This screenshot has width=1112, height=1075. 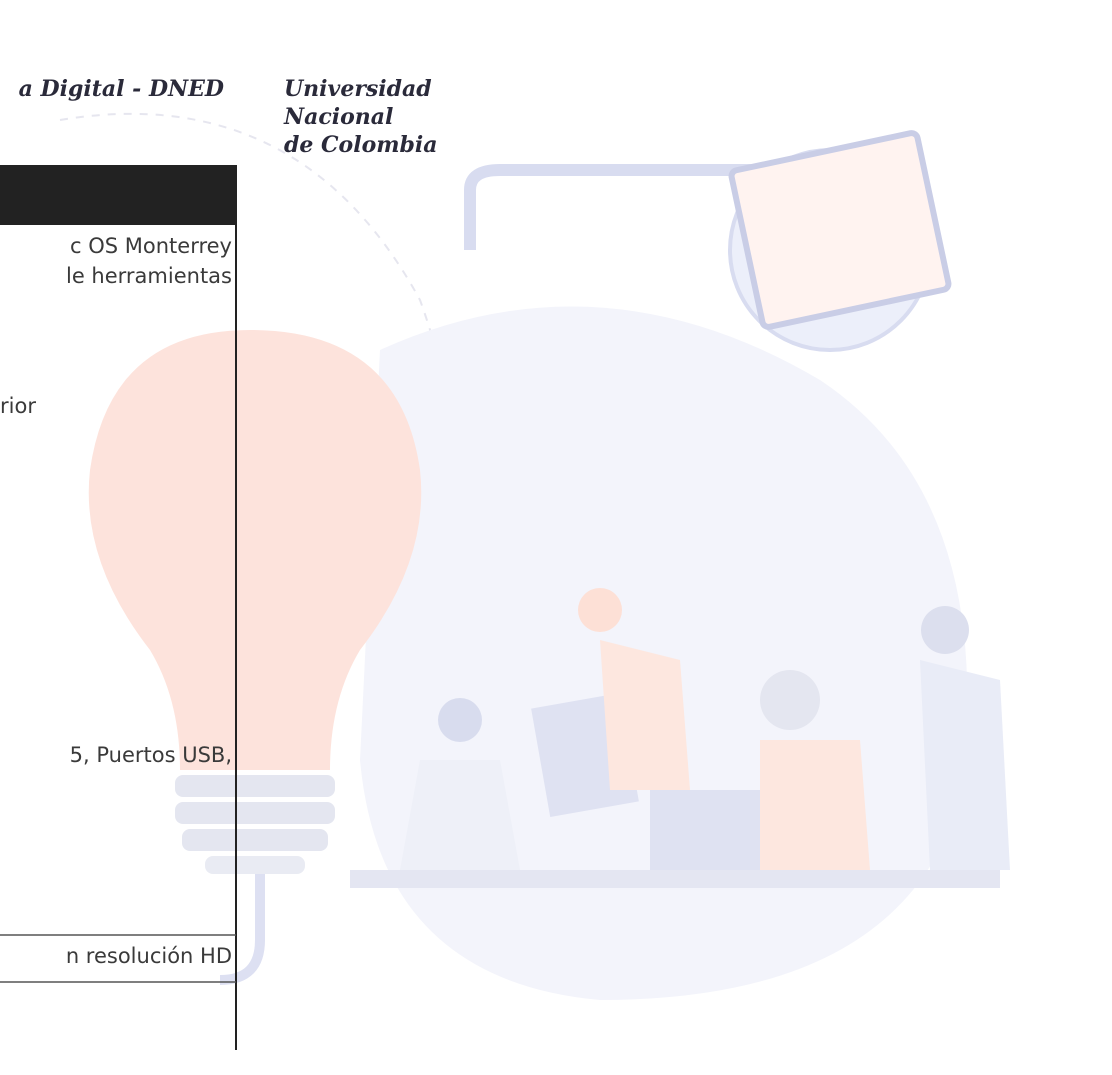 What do you see at coordinates (149, 276) in the screenshot?
I see `table-cell: le herramientas` at bounding box center [149, 276].